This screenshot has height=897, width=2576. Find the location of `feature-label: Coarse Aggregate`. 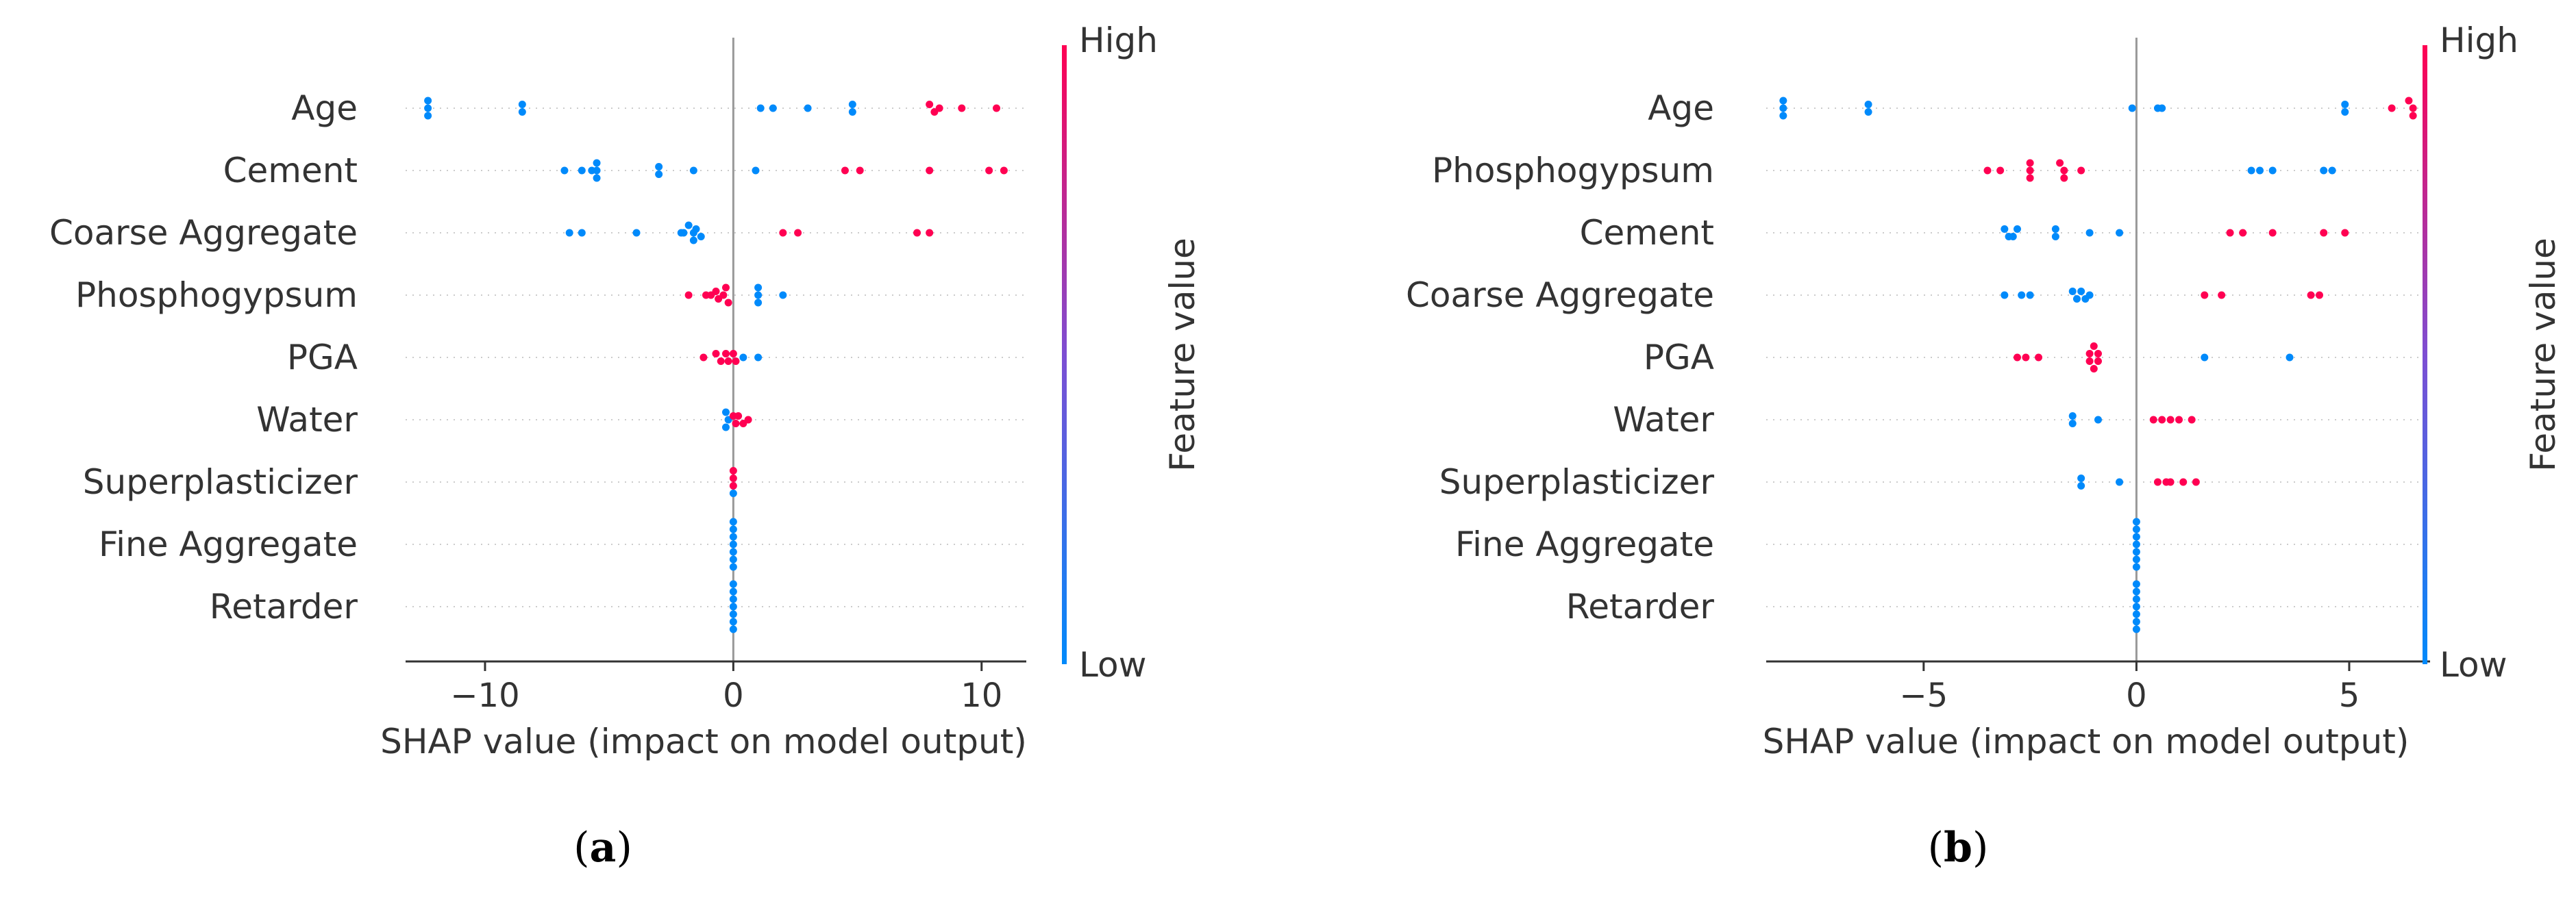

feature-label: Coarse Aggregate is located at coordinates (1560, 295).